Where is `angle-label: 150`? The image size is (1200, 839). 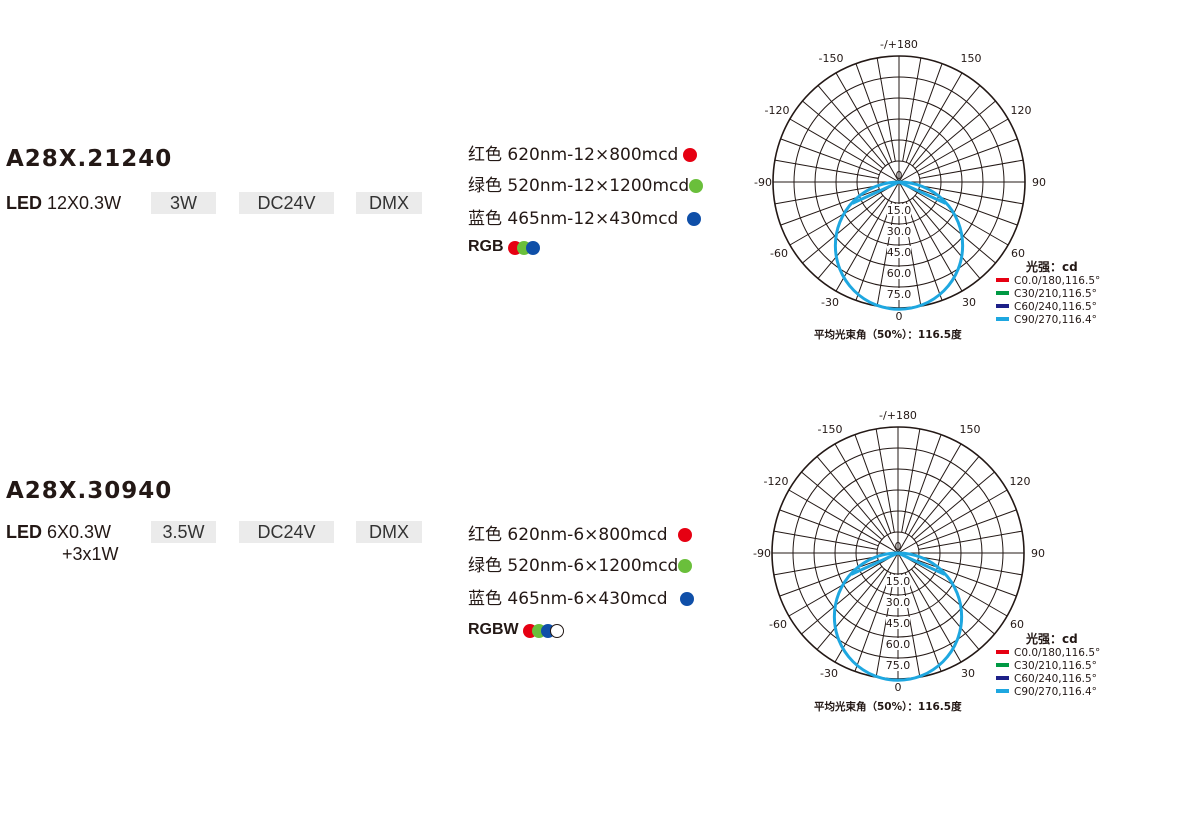
angle-label: 150 is located at coordinates (970, 429).